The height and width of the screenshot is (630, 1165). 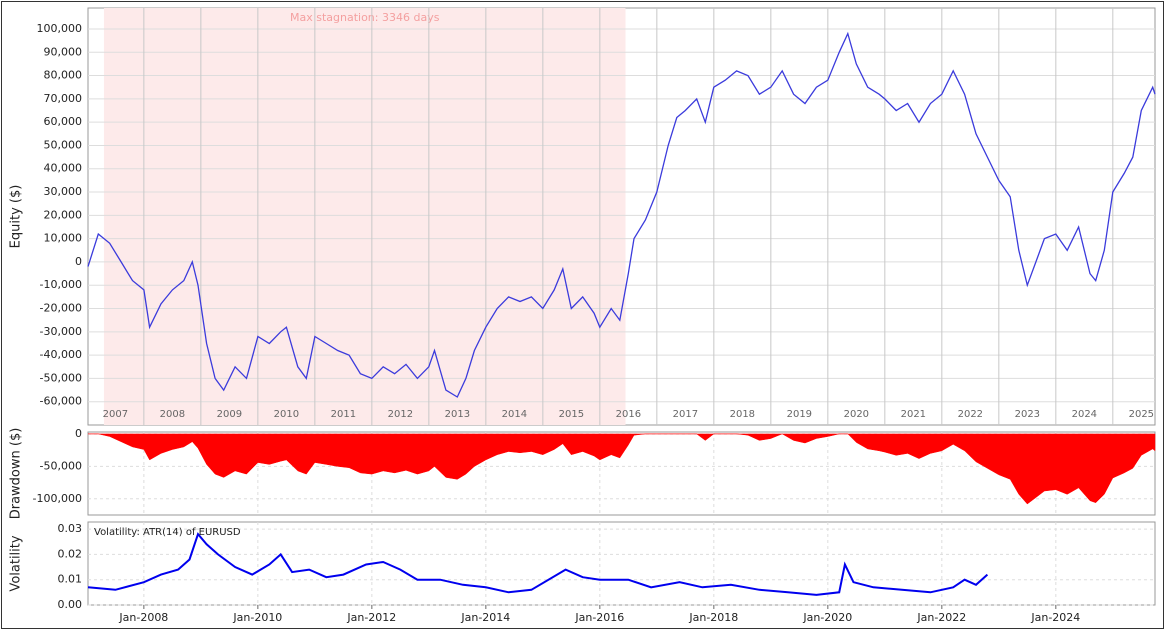 I want to click on year-label: 2019, so click(x=799, y=414).